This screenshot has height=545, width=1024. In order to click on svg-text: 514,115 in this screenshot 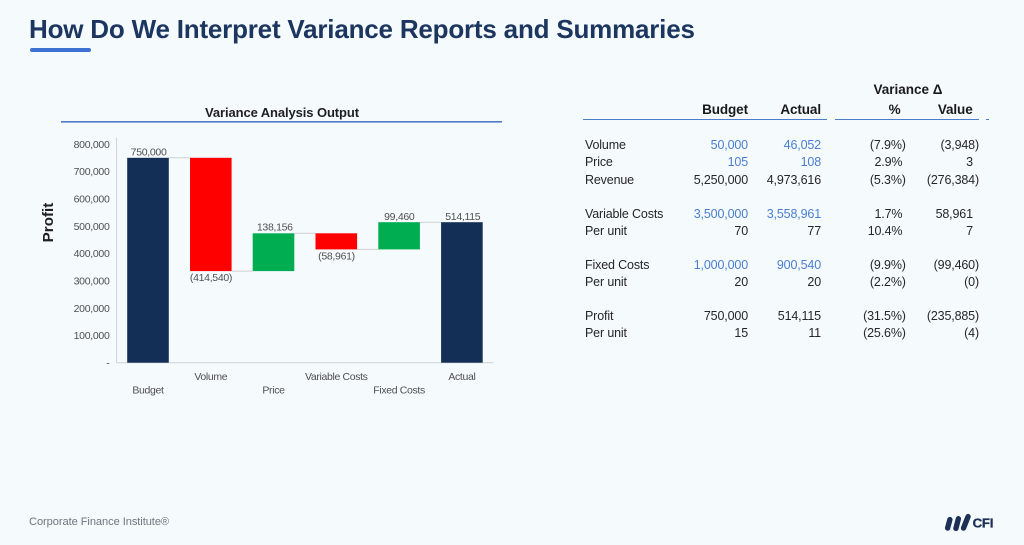, I will do `click(463, 217)`.